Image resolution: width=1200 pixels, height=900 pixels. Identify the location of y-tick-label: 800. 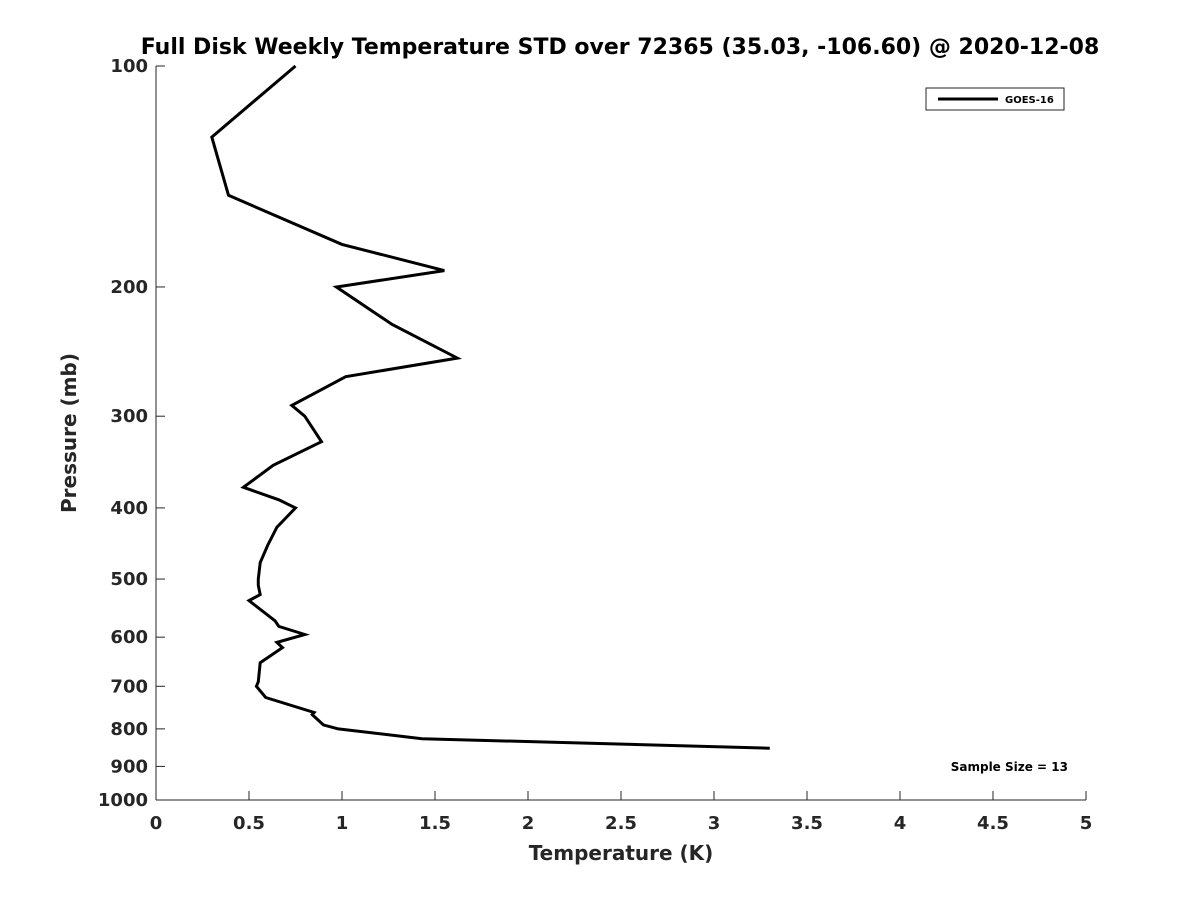
(129, 729).